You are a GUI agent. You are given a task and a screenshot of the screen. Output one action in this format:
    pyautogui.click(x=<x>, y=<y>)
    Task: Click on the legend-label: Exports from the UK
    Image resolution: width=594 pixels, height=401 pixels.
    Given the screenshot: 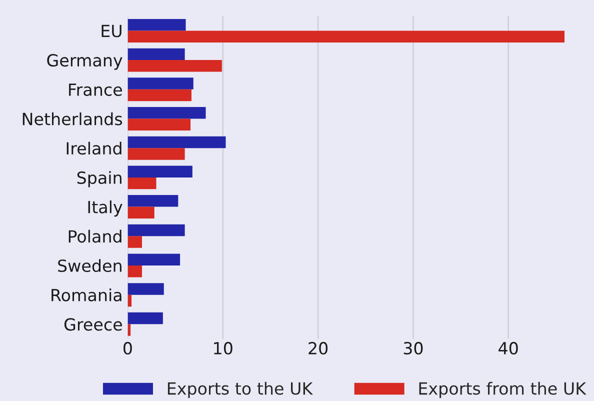 What is the action you would take?
    pyautogui.click(x=502, y=390)
    